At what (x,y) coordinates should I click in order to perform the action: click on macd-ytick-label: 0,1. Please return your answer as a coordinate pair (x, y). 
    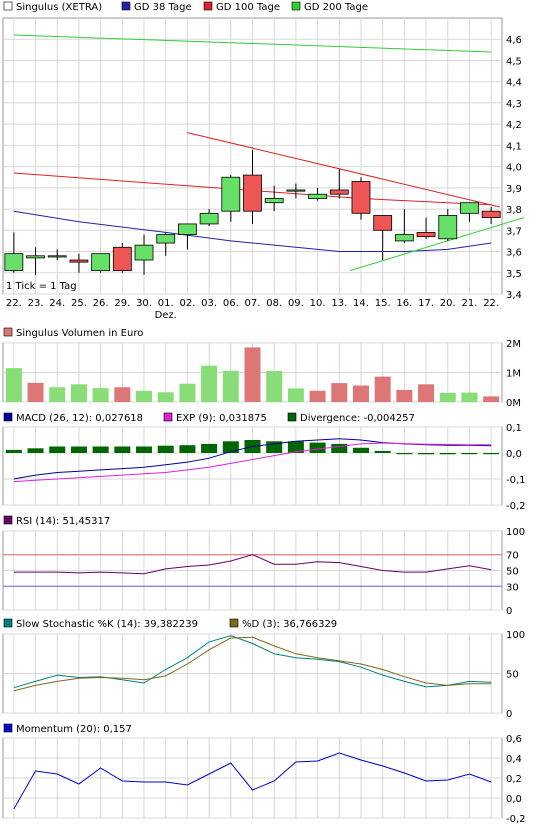
    Looking at the image, I should click on (514, 428).